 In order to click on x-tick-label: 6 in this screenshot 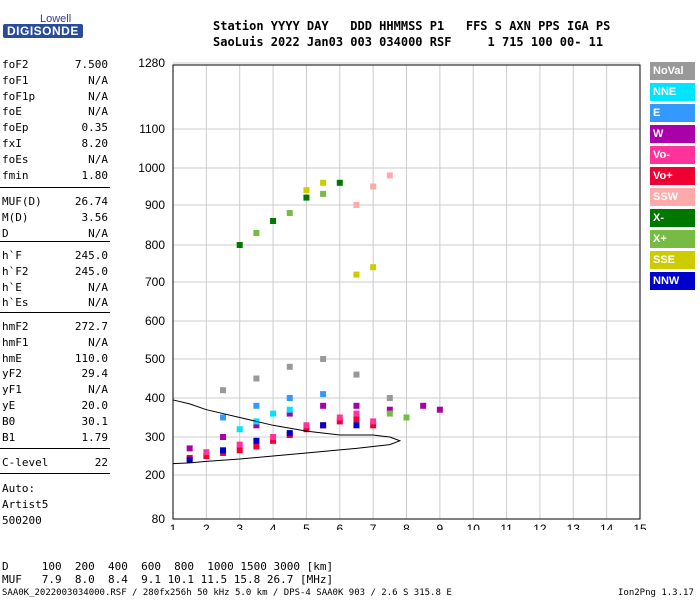, I will do `click(339, 526)`.